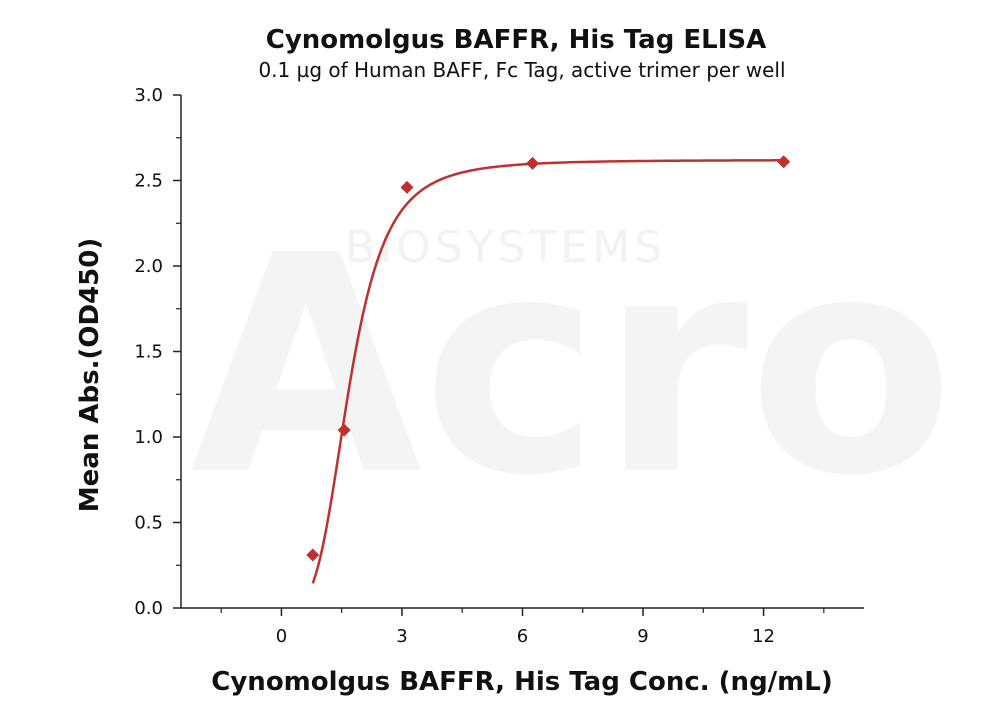  Describe the element at coordinates (522, 636) in the screenshot. I see `x-tick-label: 6` at that location.